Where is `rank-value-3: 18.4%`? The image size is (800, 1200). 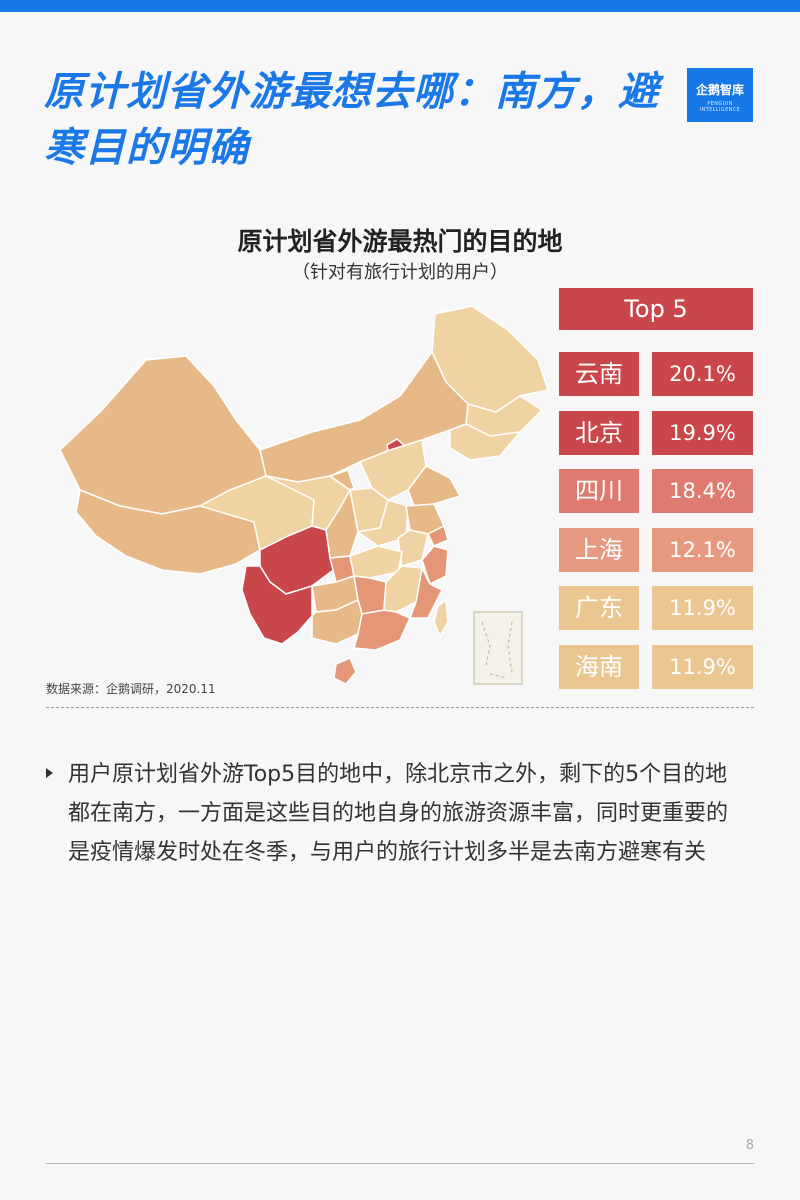 rank-value-3: 18.4% is located at coordinates (702, 491).